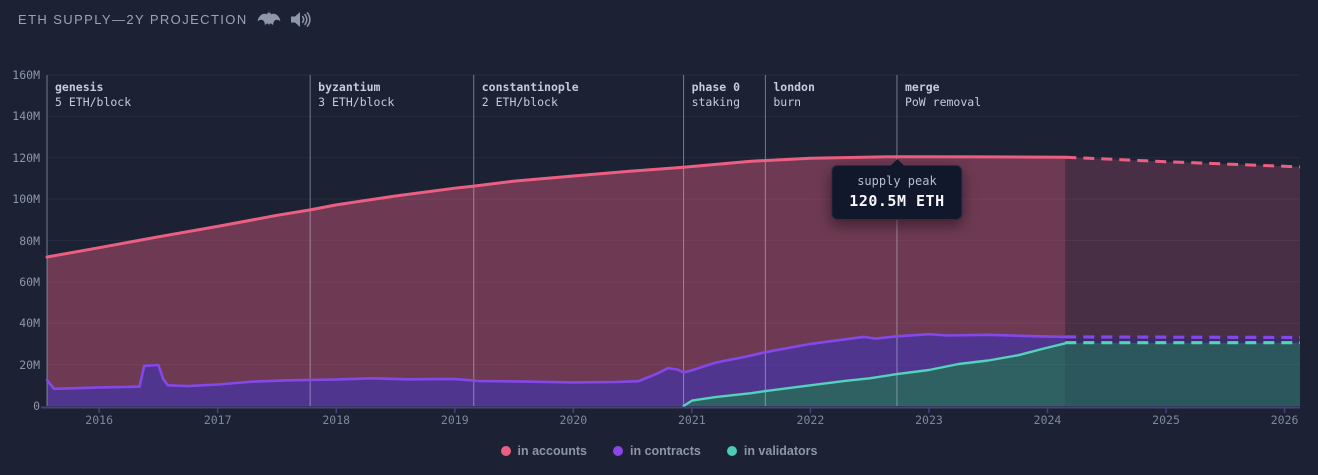 This screenshot has height=475, width=1318. Describe the element at coordinates (1182, 247) in the screenshot. I see `accounts-area-projected` at that location.